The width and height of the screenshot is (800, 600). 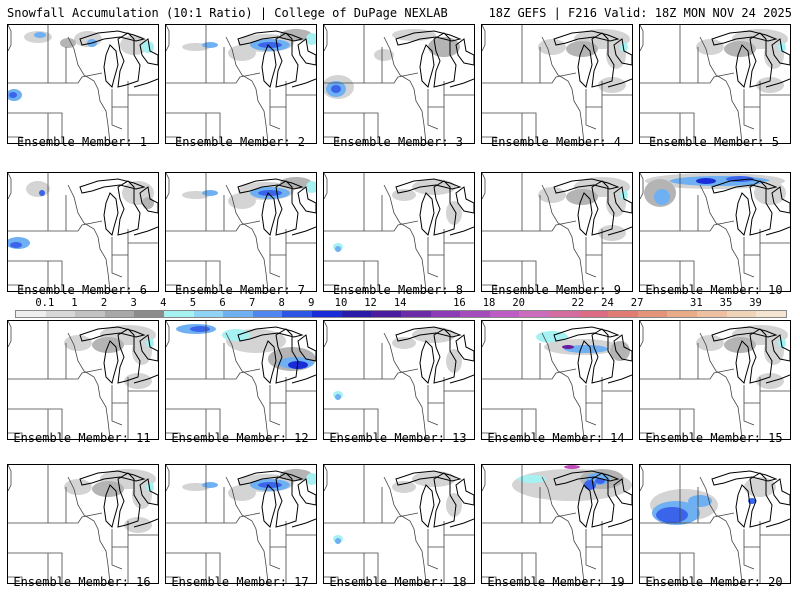 What do you see at coordinates (714, 142) in the screenshot?
I see `ensemble-member-label: Ensemble Member: 5` at bounding box center [714, 142].